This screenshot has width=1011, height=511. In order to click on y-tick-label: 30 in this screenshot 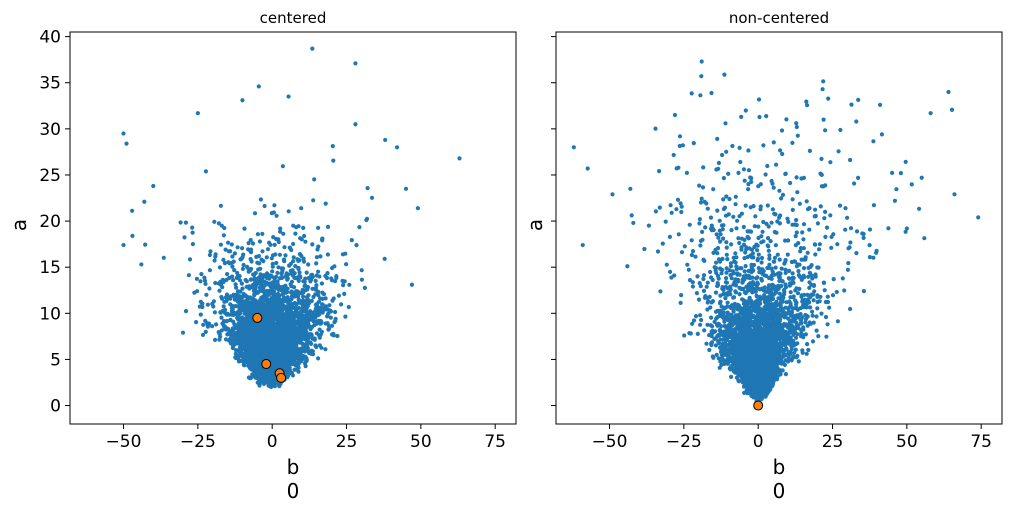, I will do `click(50, 130)`.